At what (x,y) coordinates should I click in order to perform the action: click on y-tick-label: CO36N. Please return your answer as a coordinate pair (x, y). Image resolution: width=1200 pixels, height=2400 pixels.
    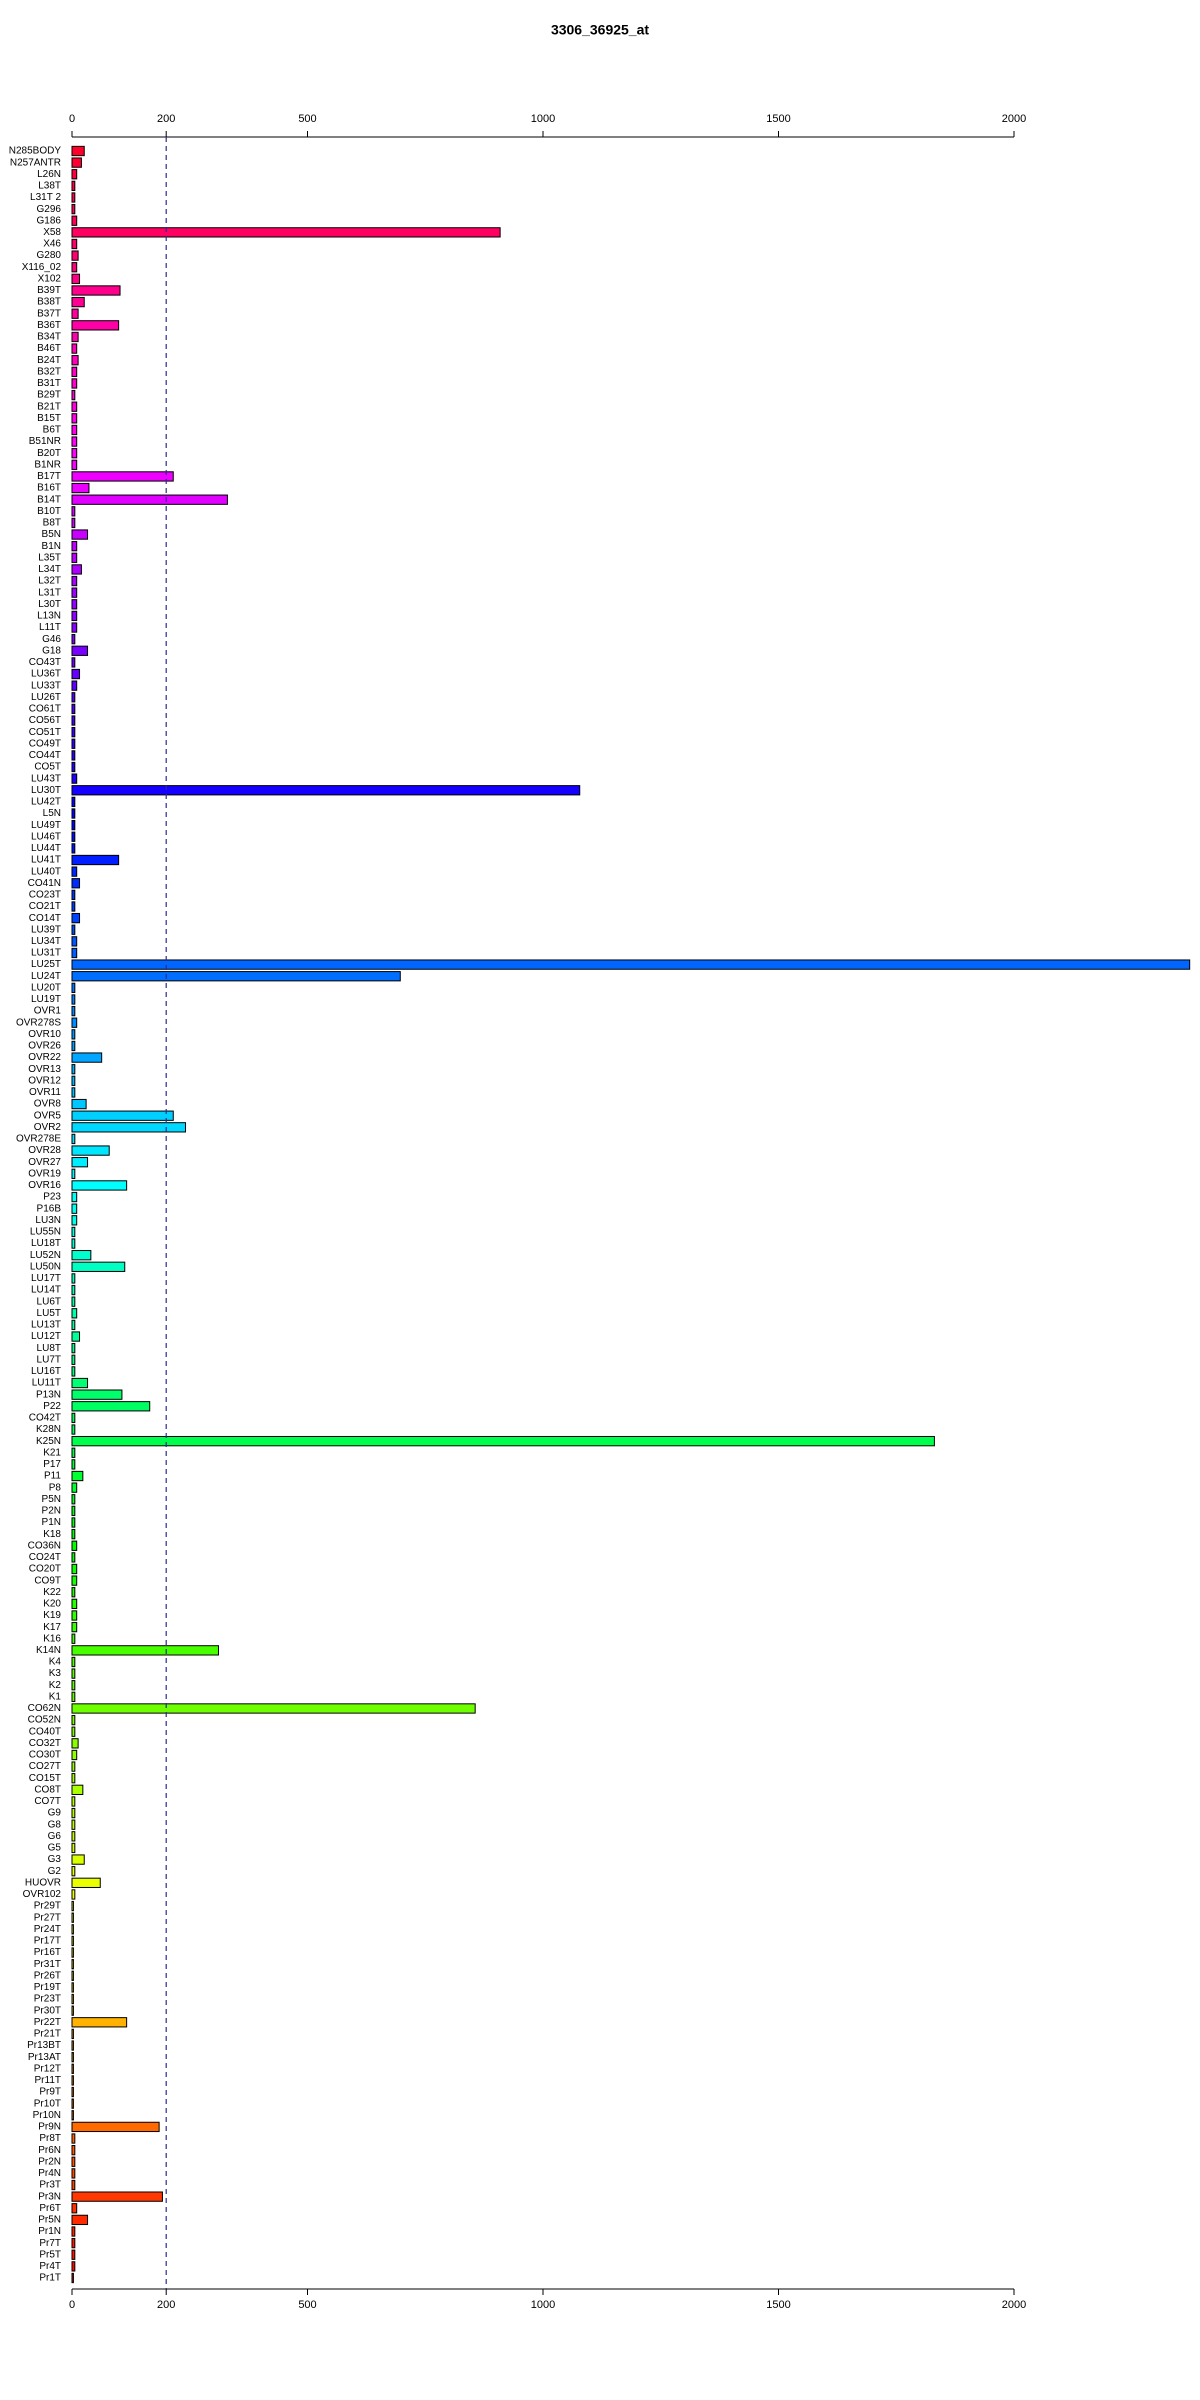
    Looking at the image, I should click on (44, 1545).